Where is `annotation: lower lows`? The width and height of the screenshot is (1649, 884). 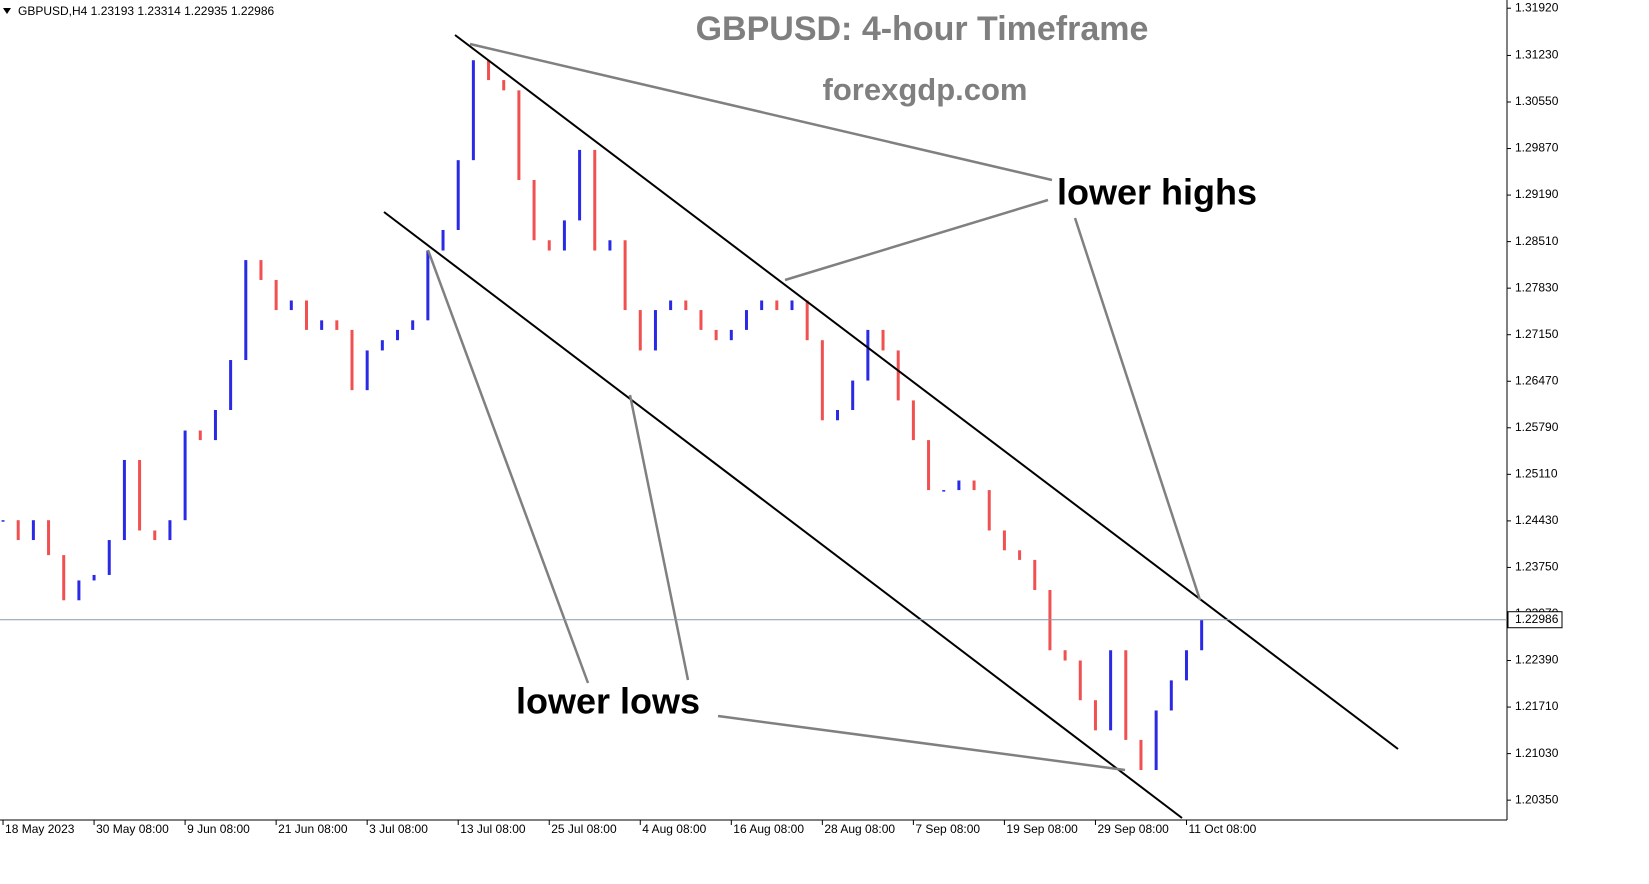
annotation: lower lows is located at coordinates (608, 701).